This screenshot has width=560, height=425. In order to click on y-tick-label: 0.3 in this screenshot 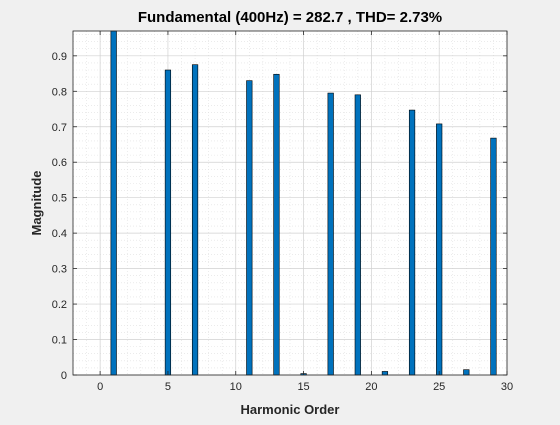, I will do `click(59, 270)`.